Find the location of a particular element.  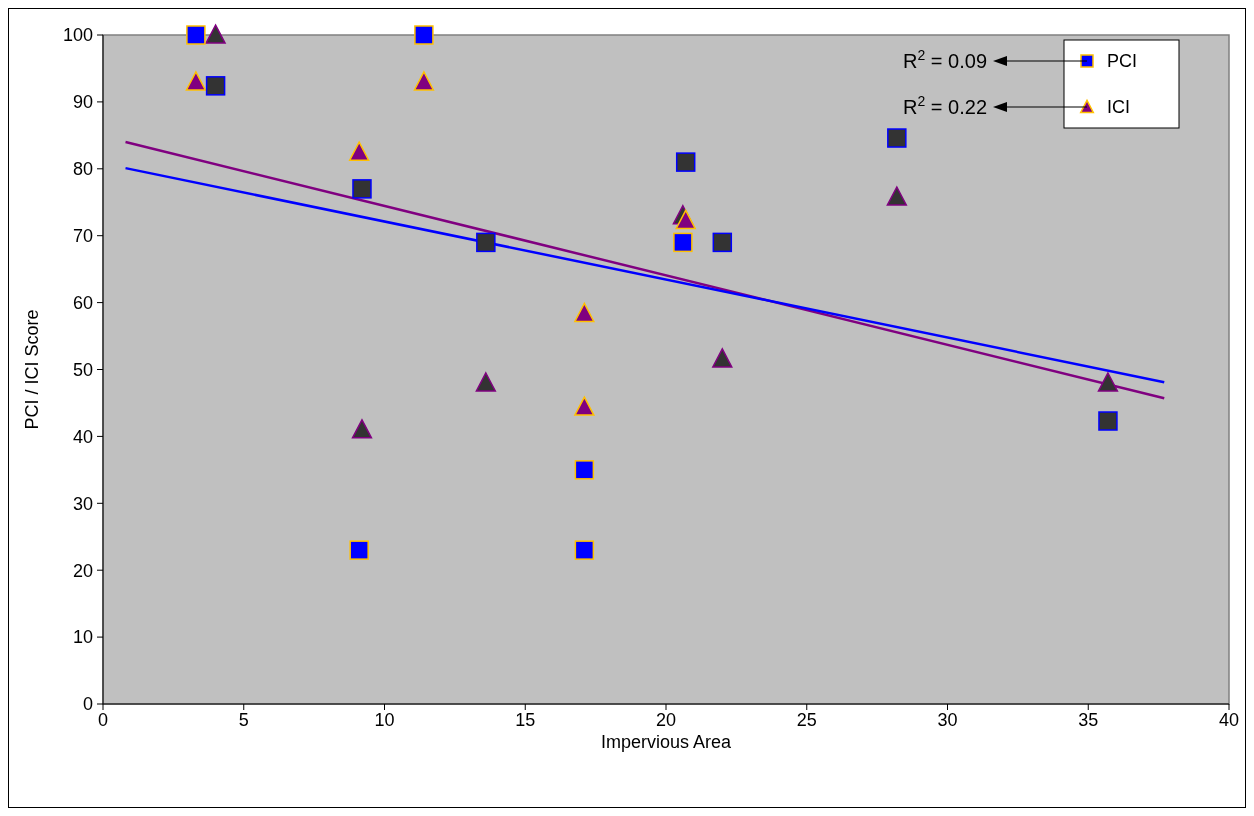

y-axis-title: PCI / ICI Score is located at coordinates (32, 369).